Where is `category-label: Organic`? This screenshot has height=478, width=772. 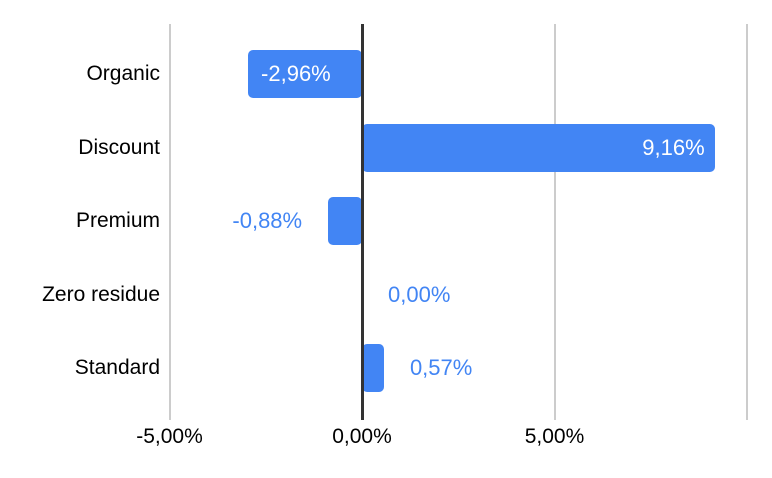 category-label: Organic is located at coordinates (123, 73).